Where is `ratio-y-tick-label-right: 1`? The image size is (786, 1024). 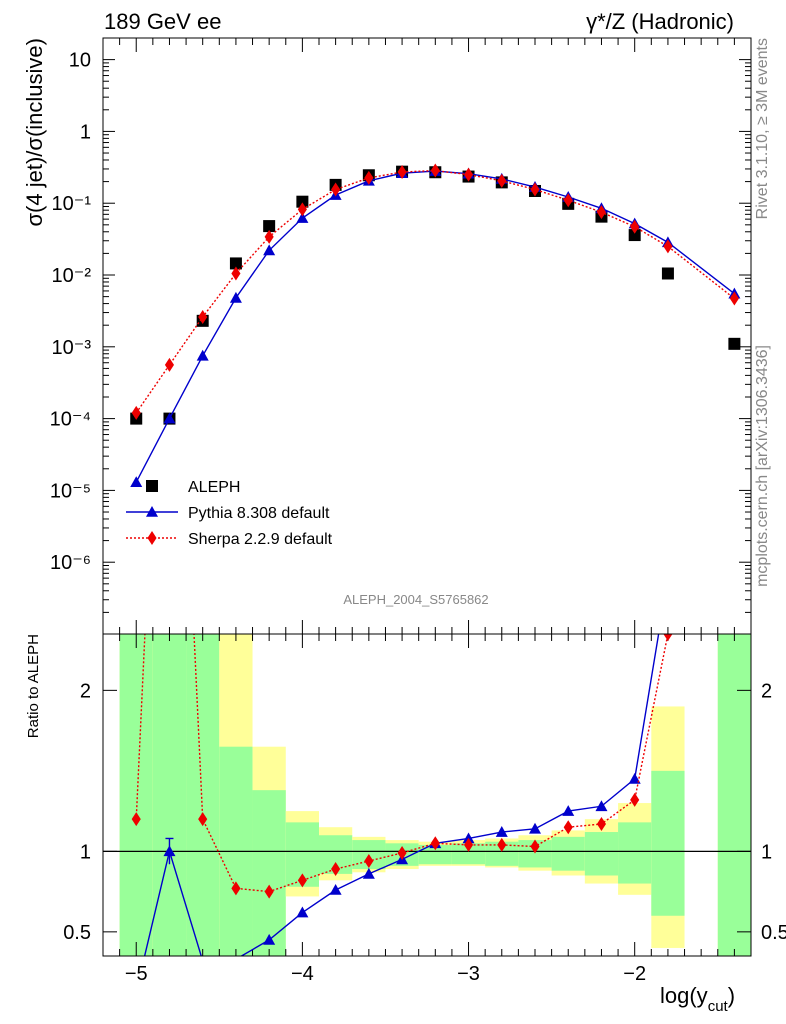 ratio-y-tick-label-right: 1 is located at coordinates (766, 852).